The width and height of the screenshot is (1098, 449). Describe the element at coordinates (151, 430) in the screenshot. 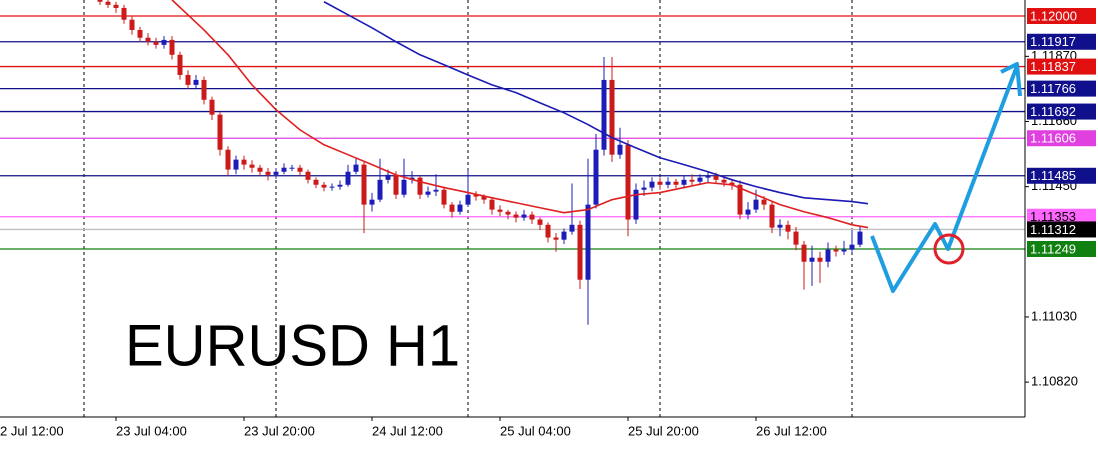

I see `x-tick-label: 23 Jul 04:00` at that location.